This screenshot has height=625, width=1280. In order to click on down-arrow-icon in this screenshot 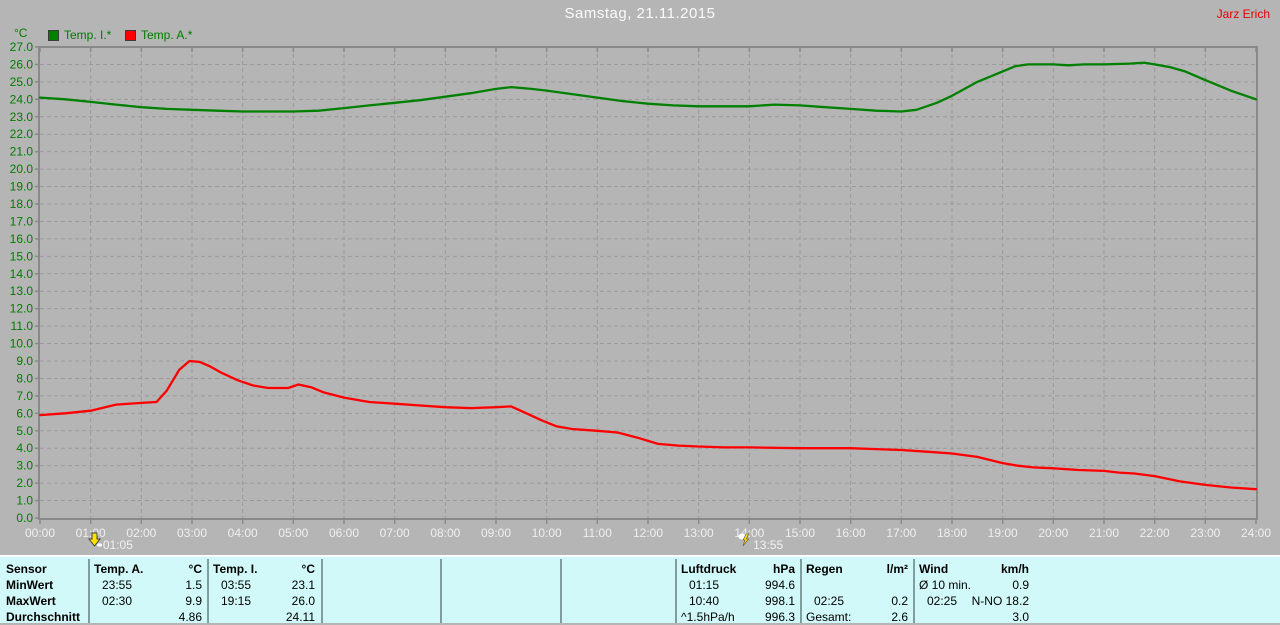, I will do `click(94, 542)`.